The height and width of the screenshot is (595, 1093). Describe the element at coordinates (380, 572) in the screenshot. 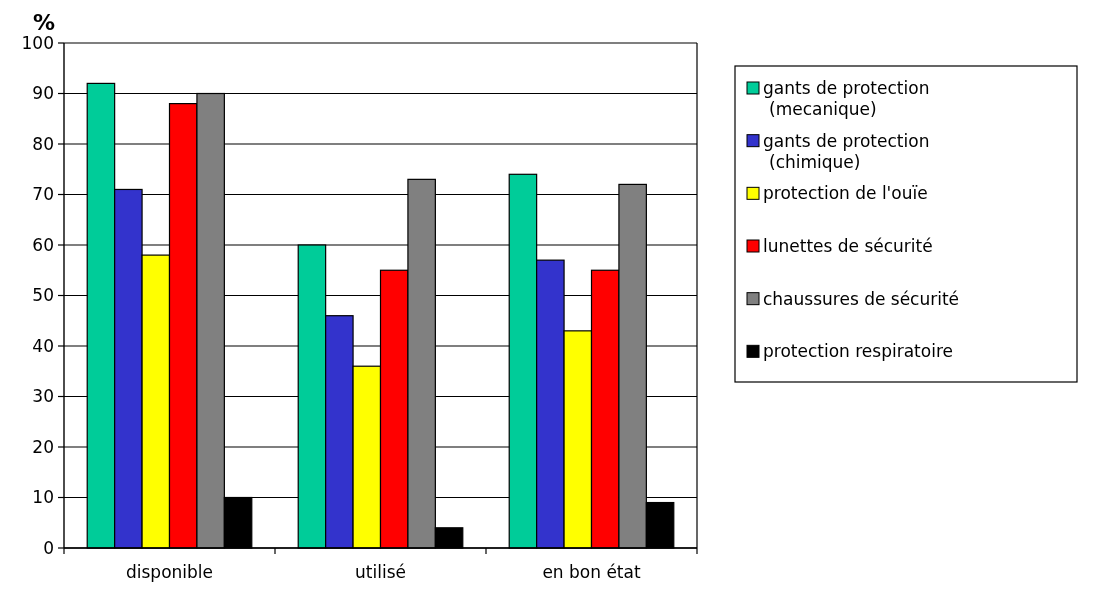

I see `x-tick-label: utilisé` at that location.